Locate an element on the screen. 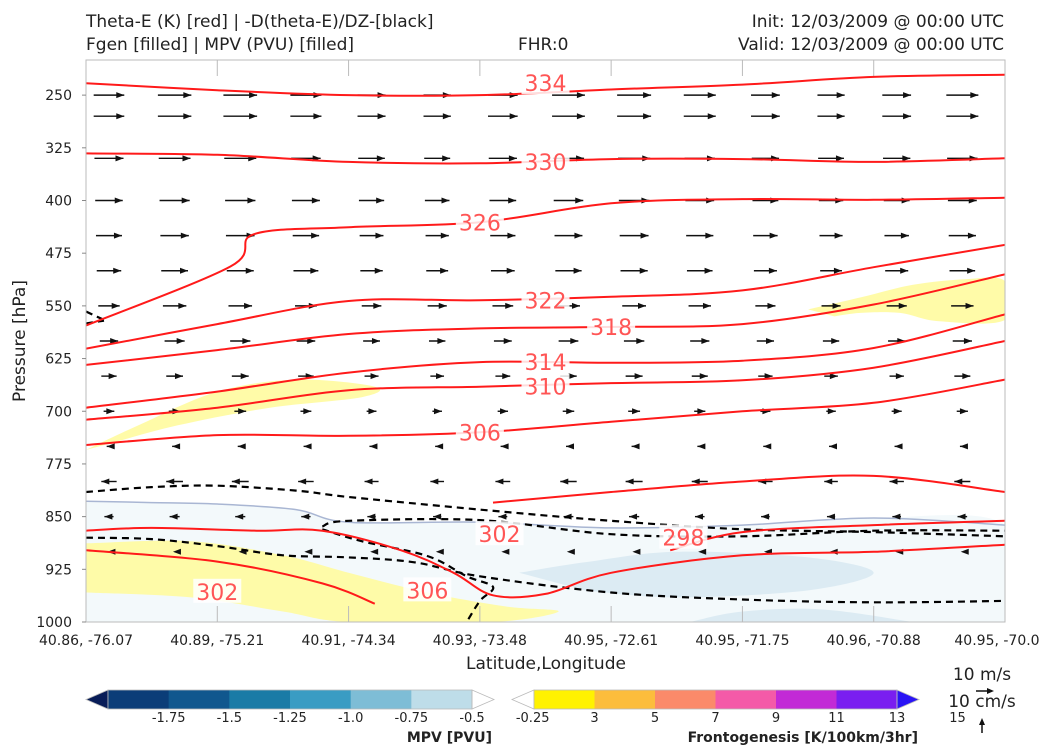  x-tick-label: 40.91, -74.34 is located at coordinates (349, 641).